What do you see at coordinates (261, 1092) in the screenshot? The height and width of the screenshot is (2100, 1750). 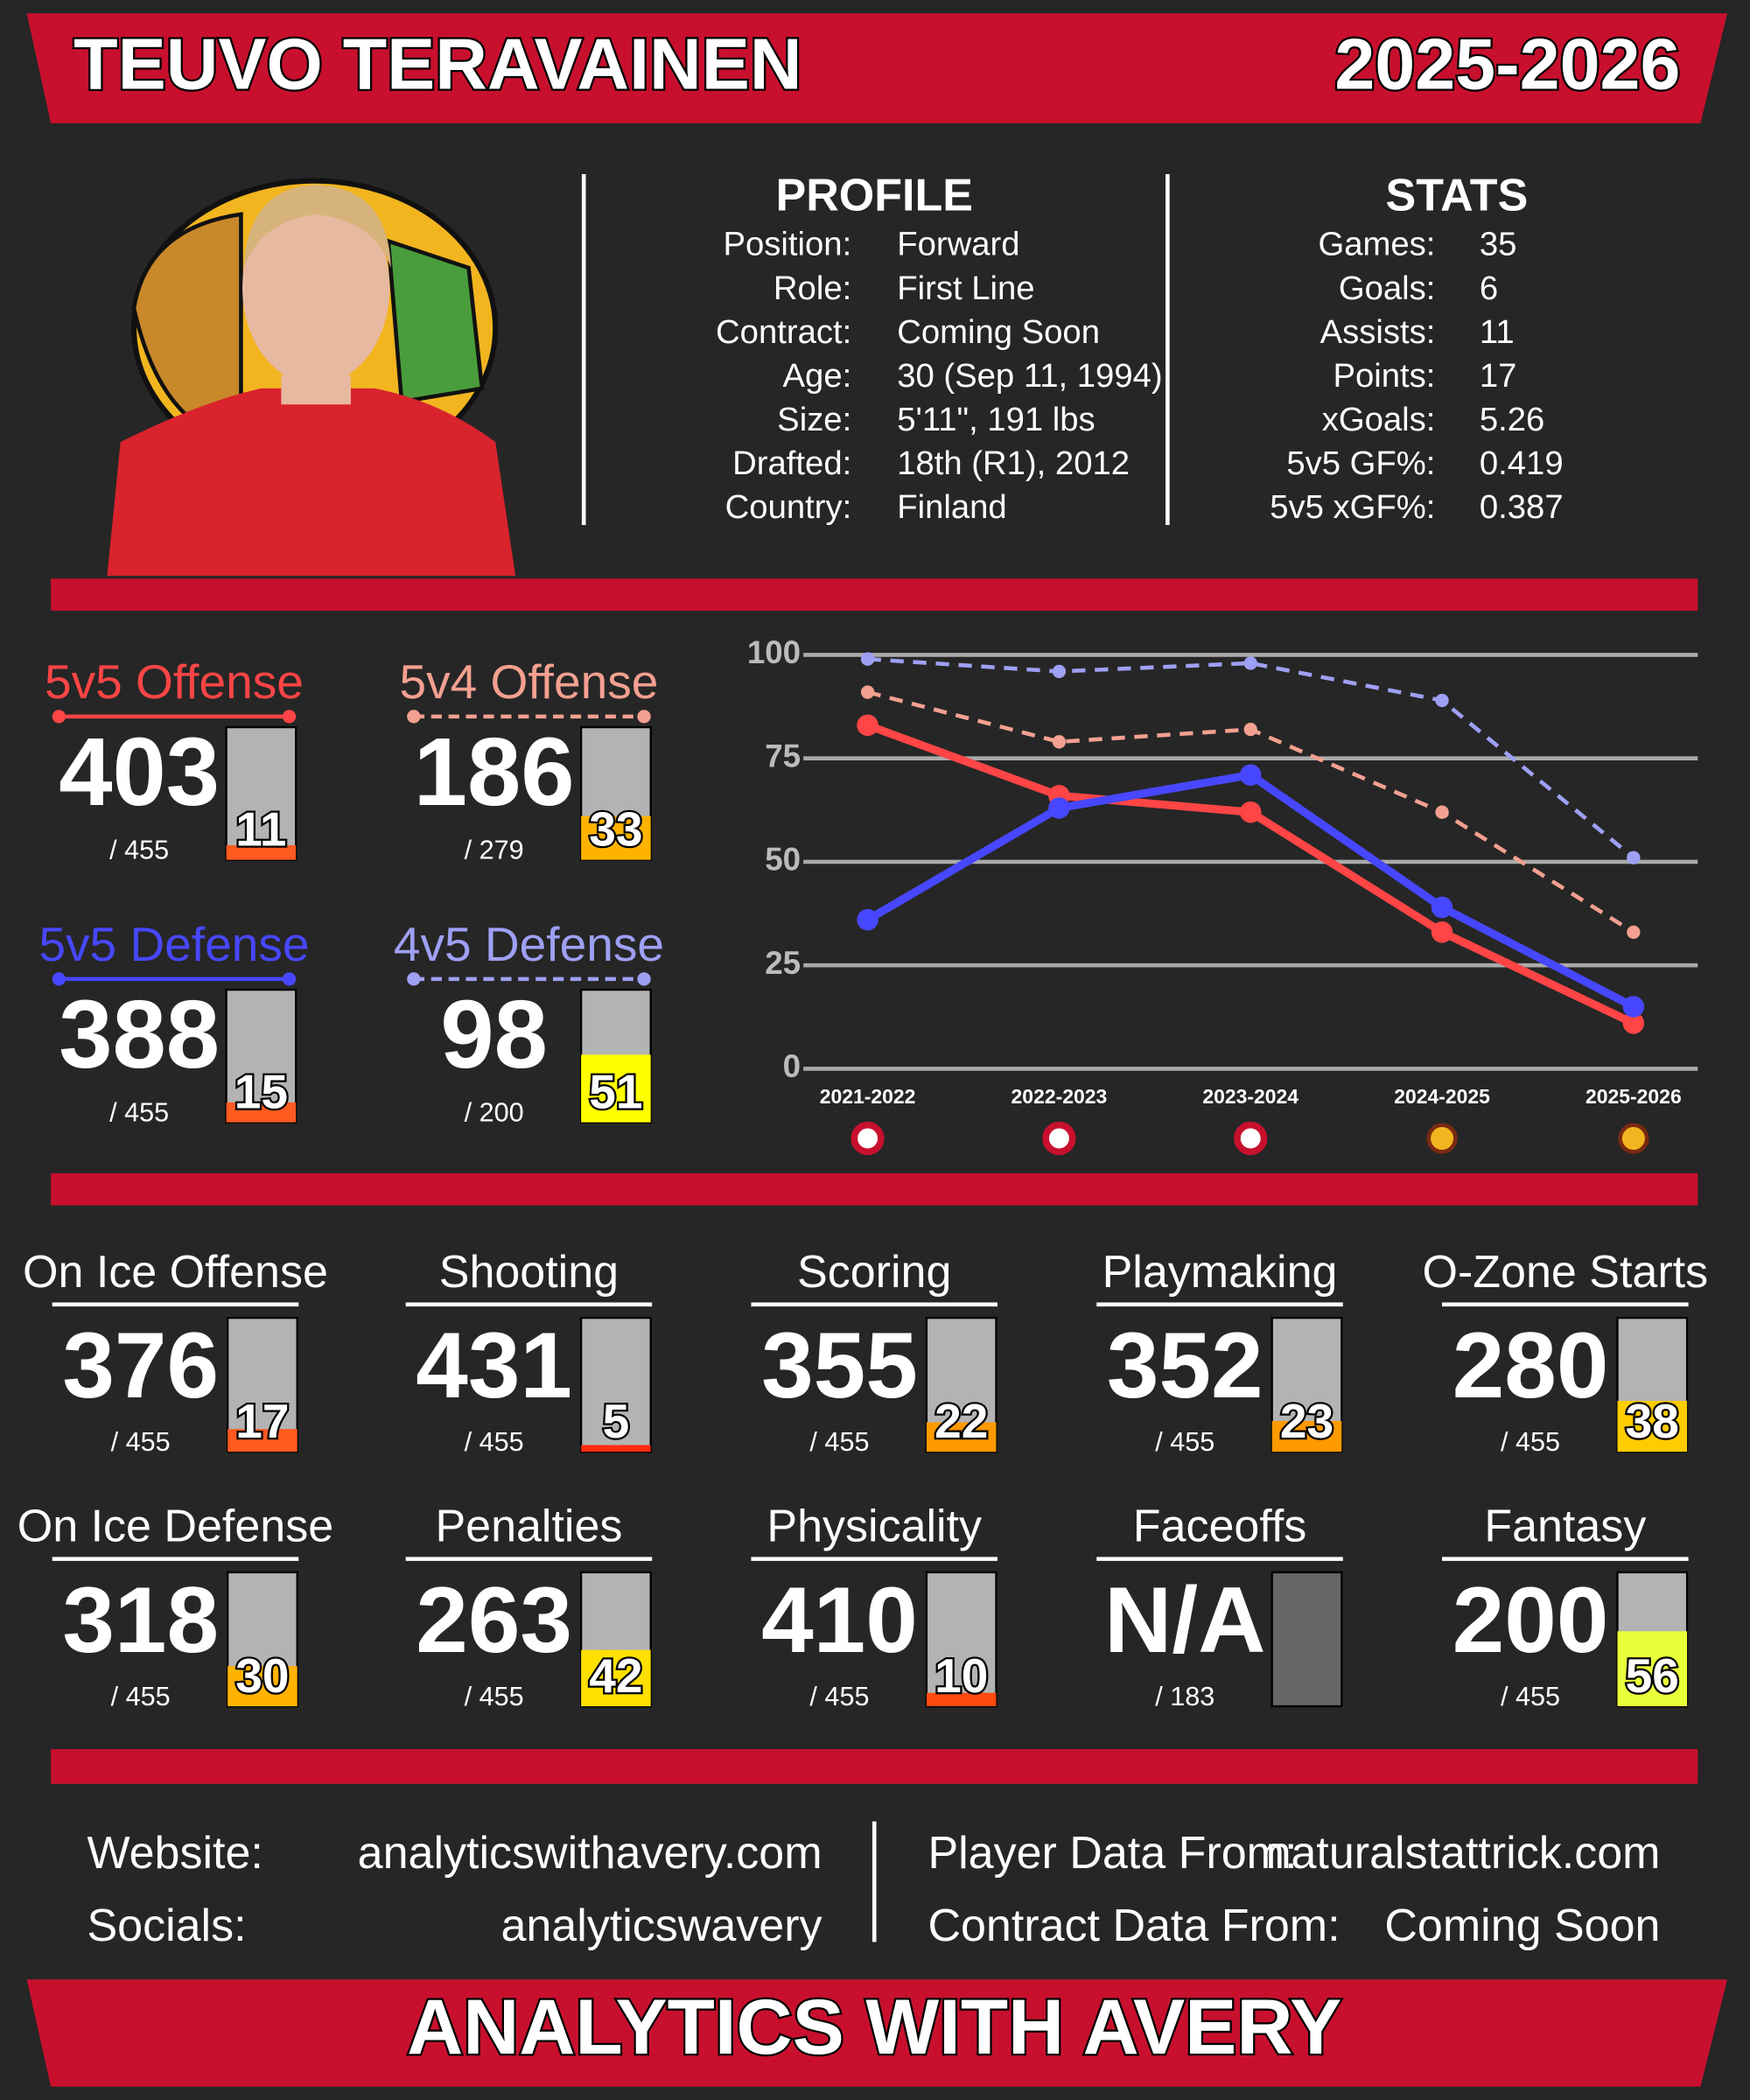 I see `percentile-label: 15` at bounding box center [261, 1092].